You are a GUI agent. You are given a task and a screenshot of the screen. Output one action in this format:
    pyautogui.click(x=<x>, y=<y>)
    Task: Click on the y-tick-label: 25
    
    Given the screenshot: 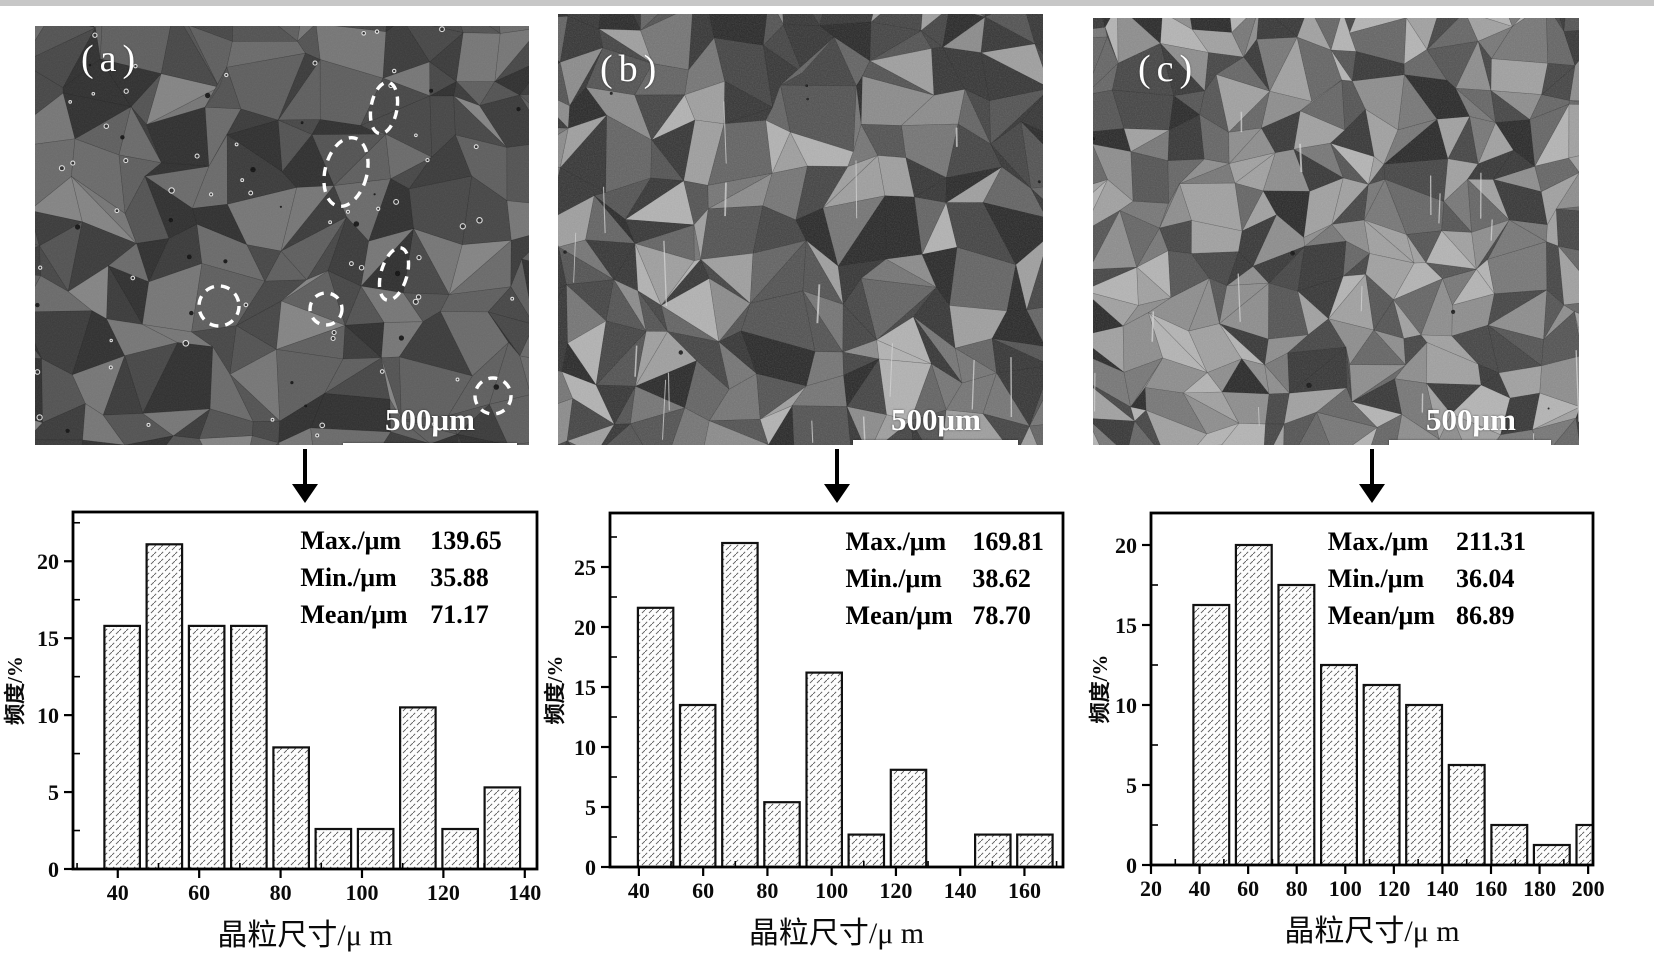 What is the action you would take?
    pyautogui.click(x=585, y=567)
    